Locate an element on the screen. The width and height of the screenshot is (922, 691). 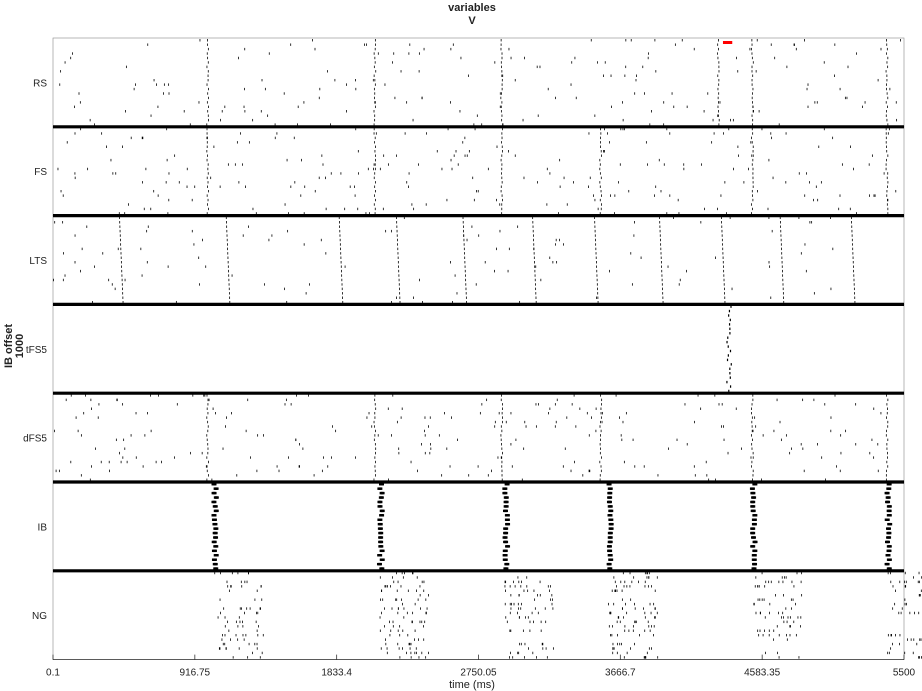
panel-fs: FS is located at coordinates (469, 171).